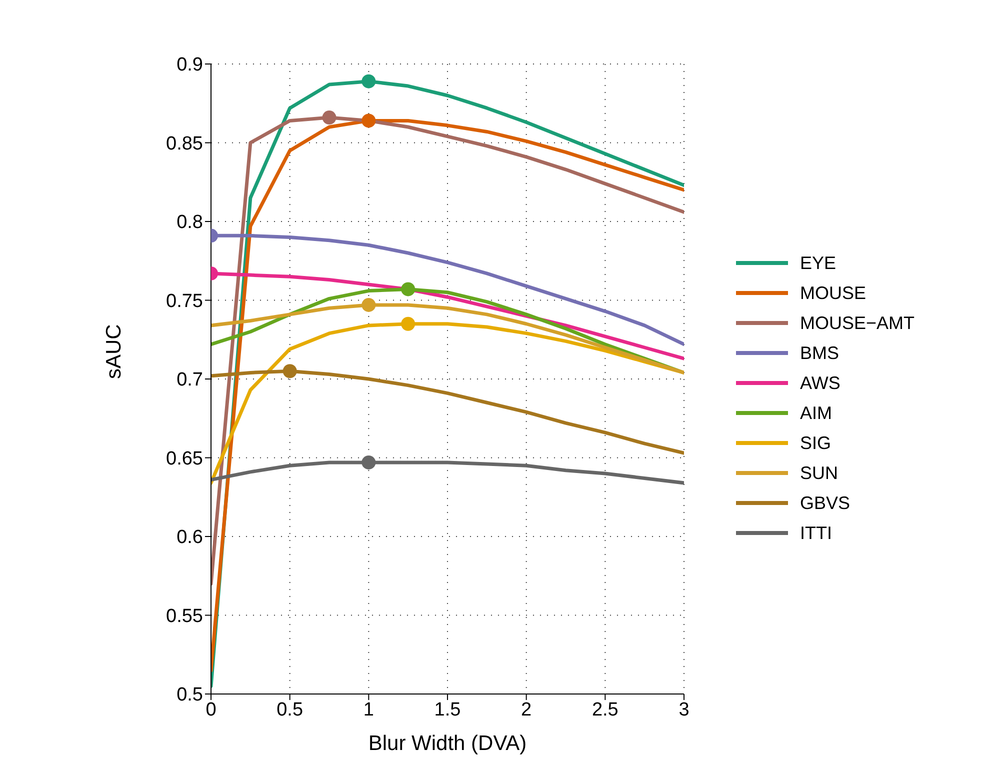 The height and width of the screenshot is (778, 994). I want to click on x-axis-title: Blur Width (DVA), so click(447, 743).